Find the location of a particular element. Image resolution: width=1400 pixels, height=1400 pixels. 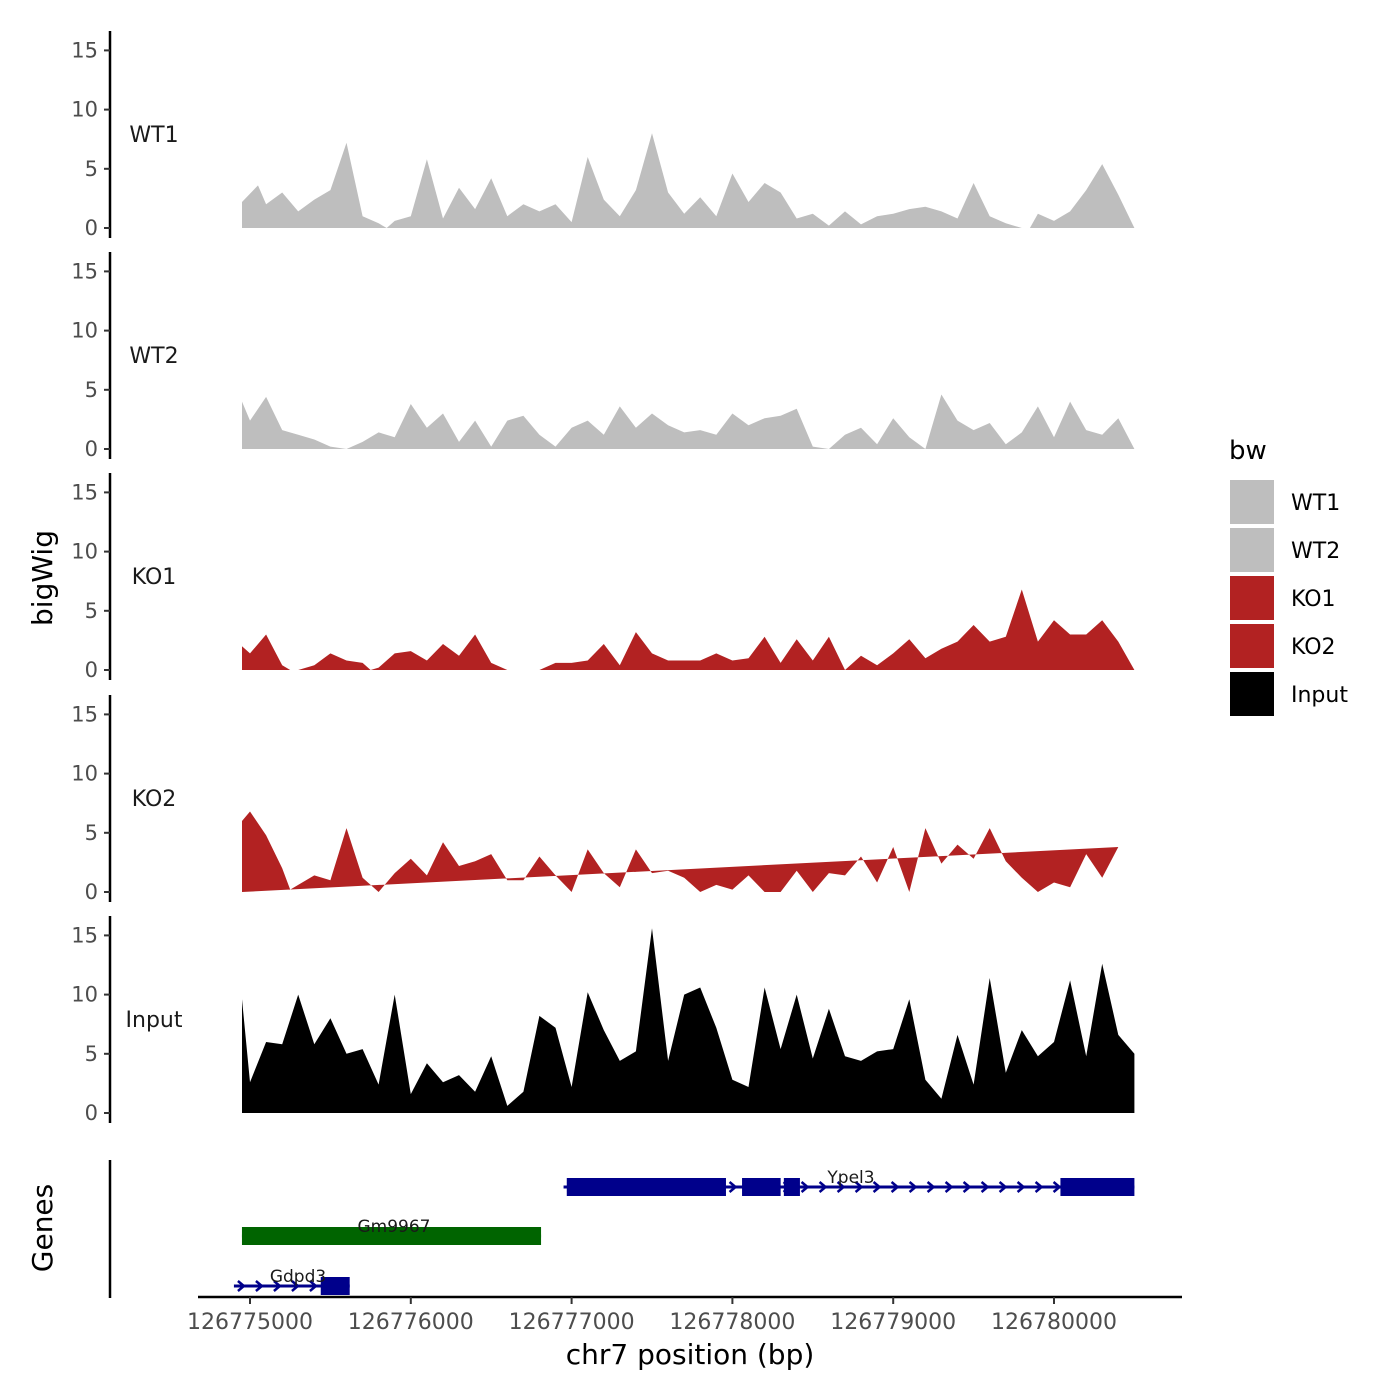

legend-entry-wt1: WT1 is located at coordinates (1285, 502).